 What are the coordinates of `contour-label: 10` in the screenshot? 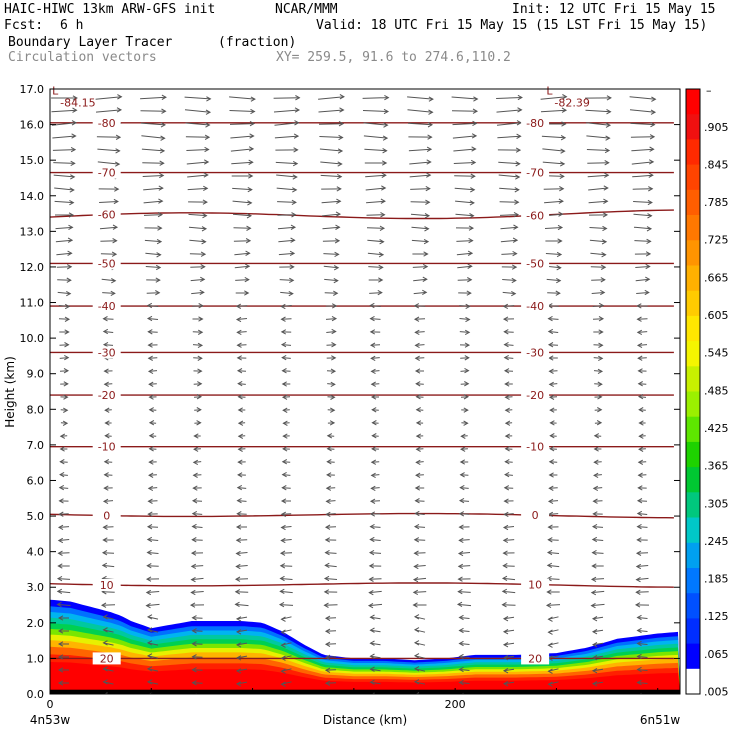 It's located at (535, 585).